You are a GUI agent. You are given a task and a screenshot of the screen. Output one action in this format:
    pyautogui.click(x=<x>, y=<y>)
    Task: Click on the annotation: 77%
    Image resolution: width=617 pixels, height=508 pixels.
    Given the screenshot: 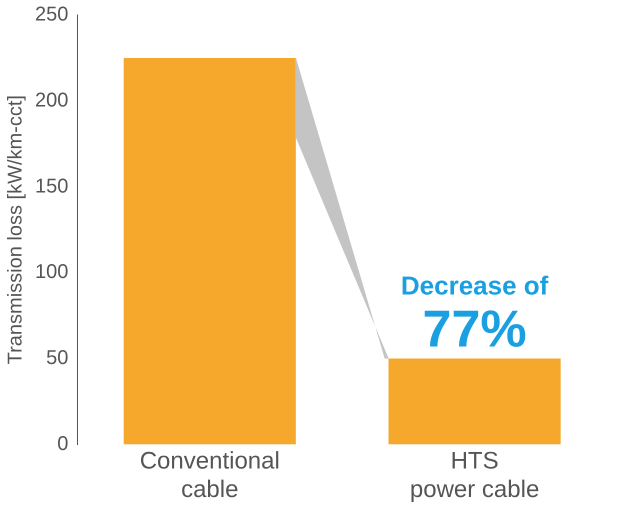 What is the action you would take?
    pyautogui.click(x=474, y=329)
    